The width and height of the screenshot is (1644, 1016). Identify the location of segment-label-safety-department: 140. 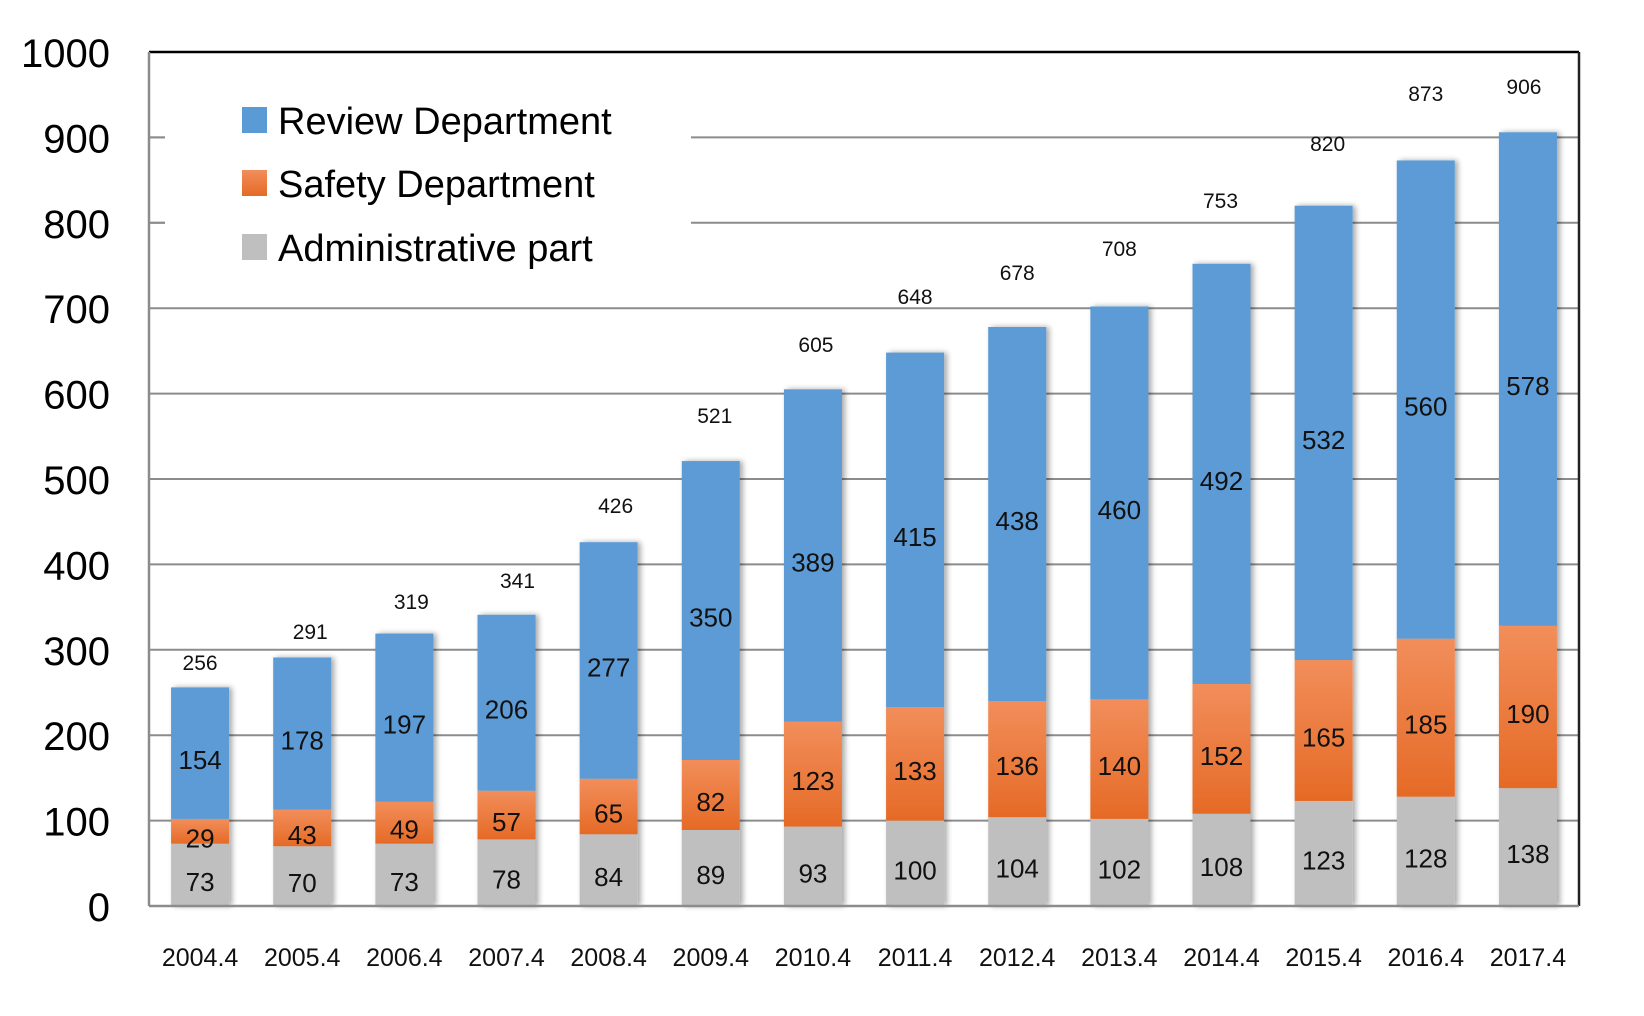
(1119, 766).